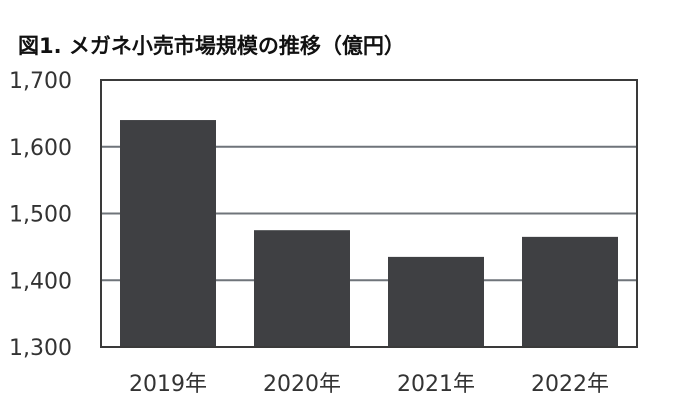 This screenshot has height=403, width=700. Describe the element at coordinates (40, 148) in the screenshot. I see `y-tick-label: 1,600` at that location.